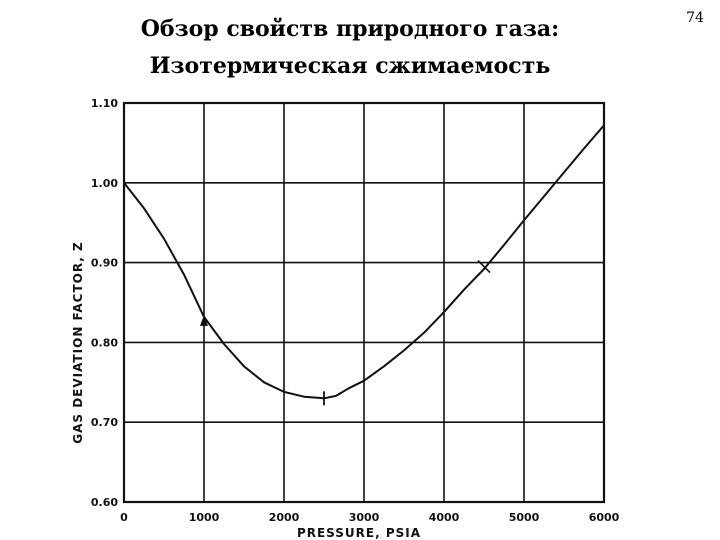 This screenshot has width=720, height=540. What do you see at coordinates (695, 18) in the screenshot?
I see `page-number: 74` at bounding box center [695, 18].